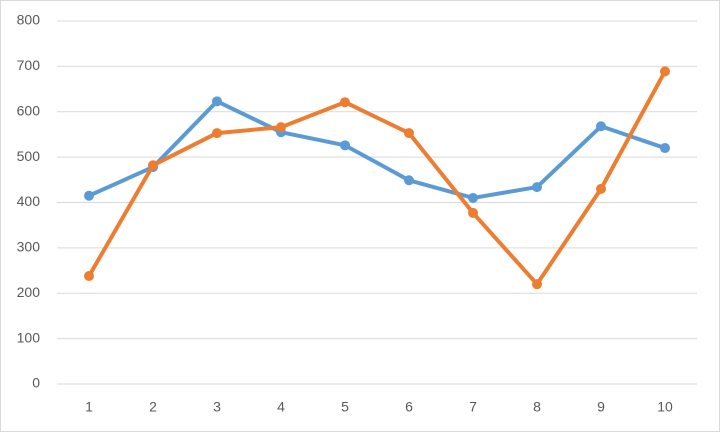 This screenshot has width=720, height=432. I want to click on x-tick-label: 6, so click(409, 407).